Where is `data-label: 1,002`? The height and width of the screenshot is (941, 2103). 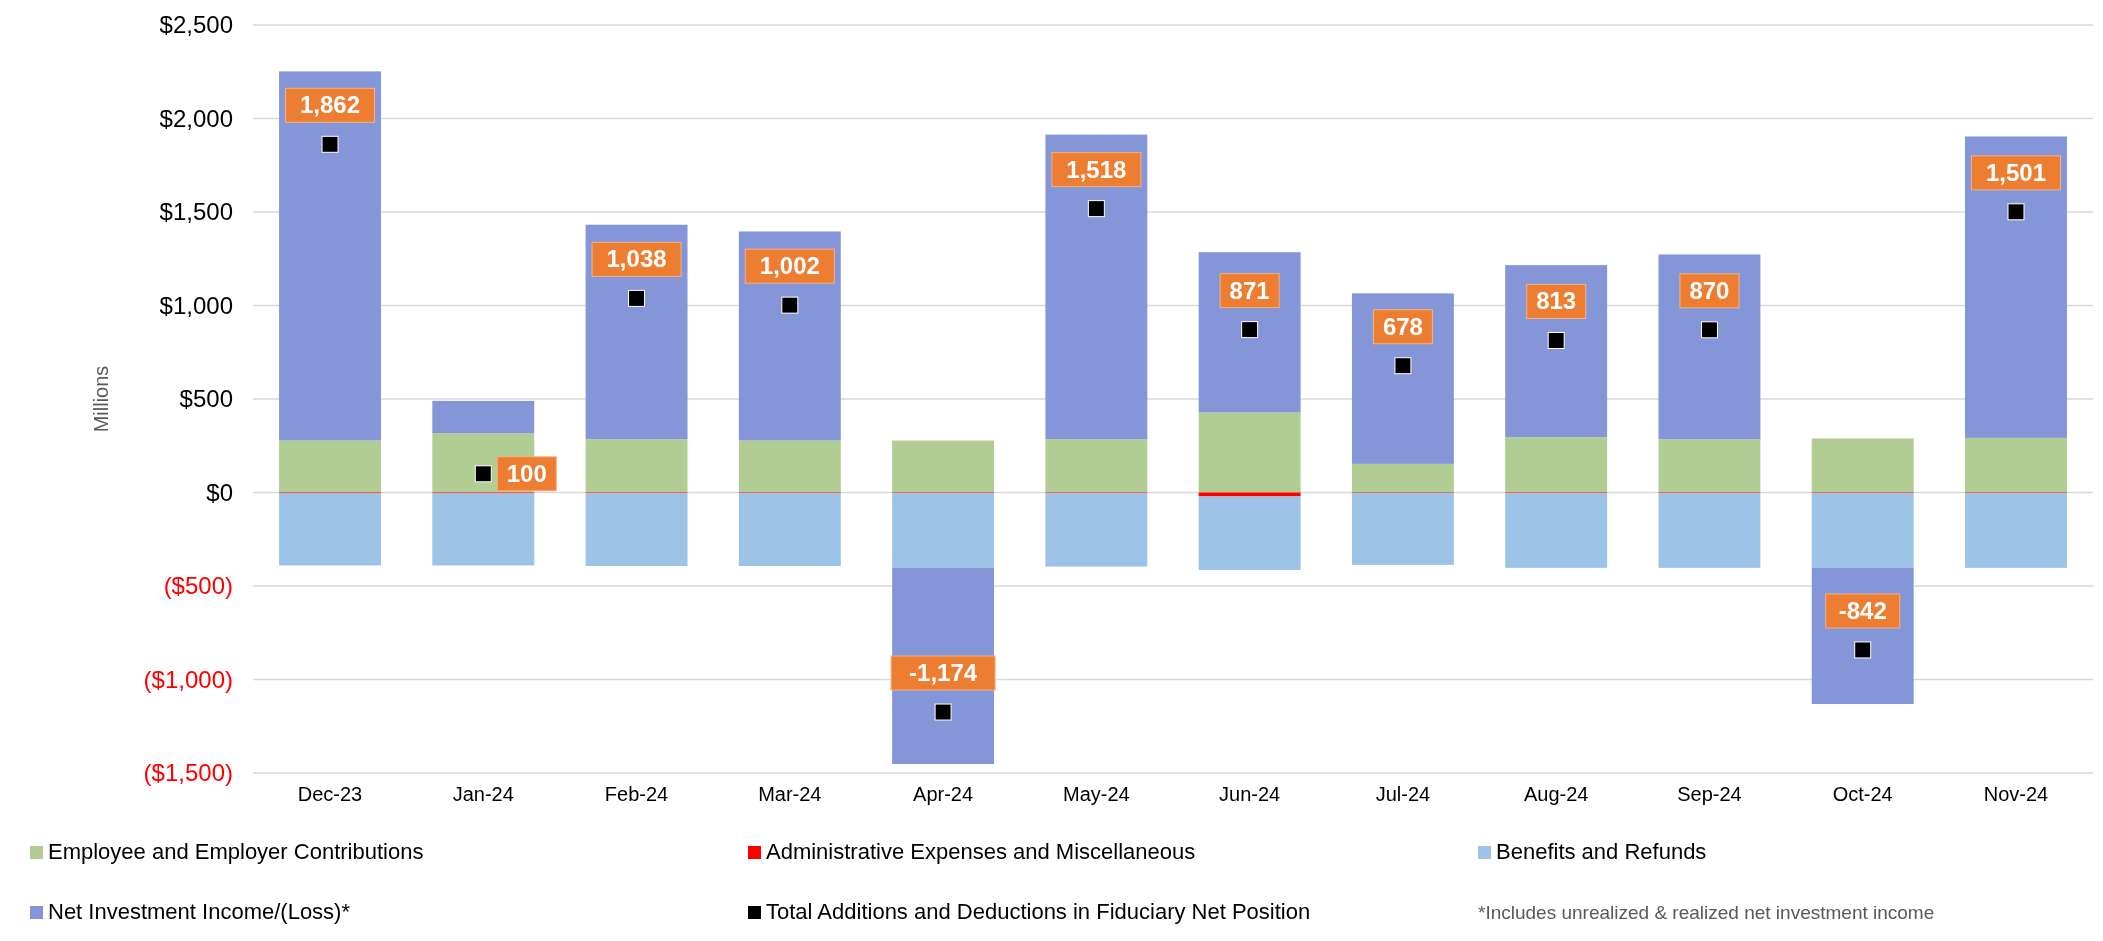
data-label: 1,002 is located at coordinates (789, 266).